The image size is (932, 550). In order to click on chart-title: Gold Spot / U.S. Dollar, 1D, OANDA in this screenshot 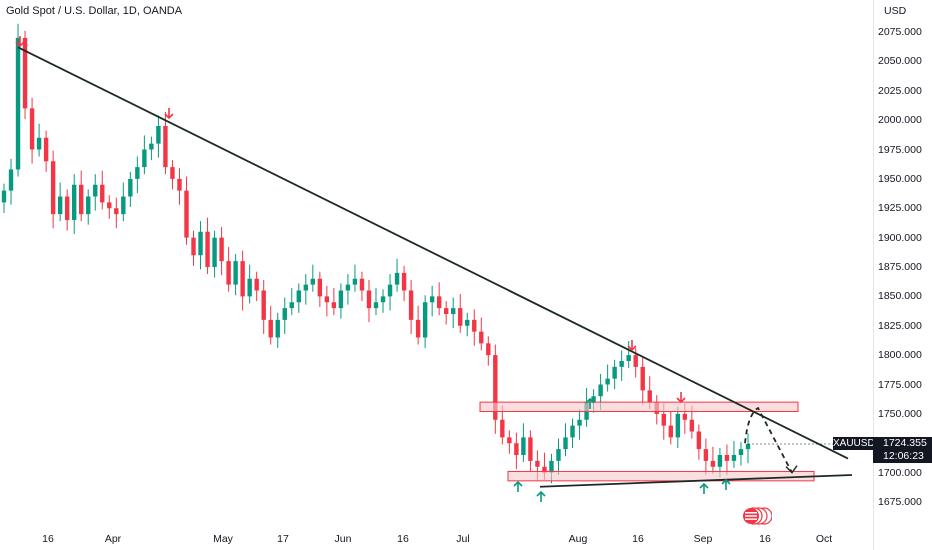, I will do `click(94, 11)`.